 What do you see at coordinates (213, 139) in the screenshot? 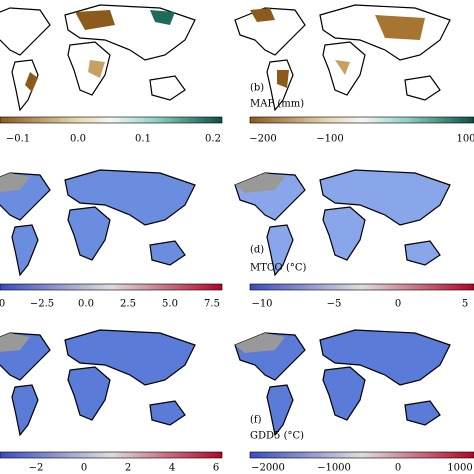
I see `tick-label: 0.2` at bounding box center [213, 139].